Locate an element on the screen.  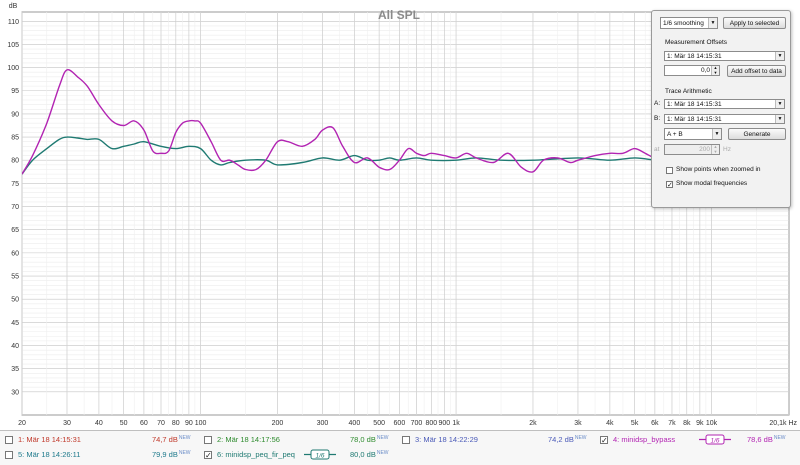
x-tick-label: 500 is located at coordinates (379, 423).